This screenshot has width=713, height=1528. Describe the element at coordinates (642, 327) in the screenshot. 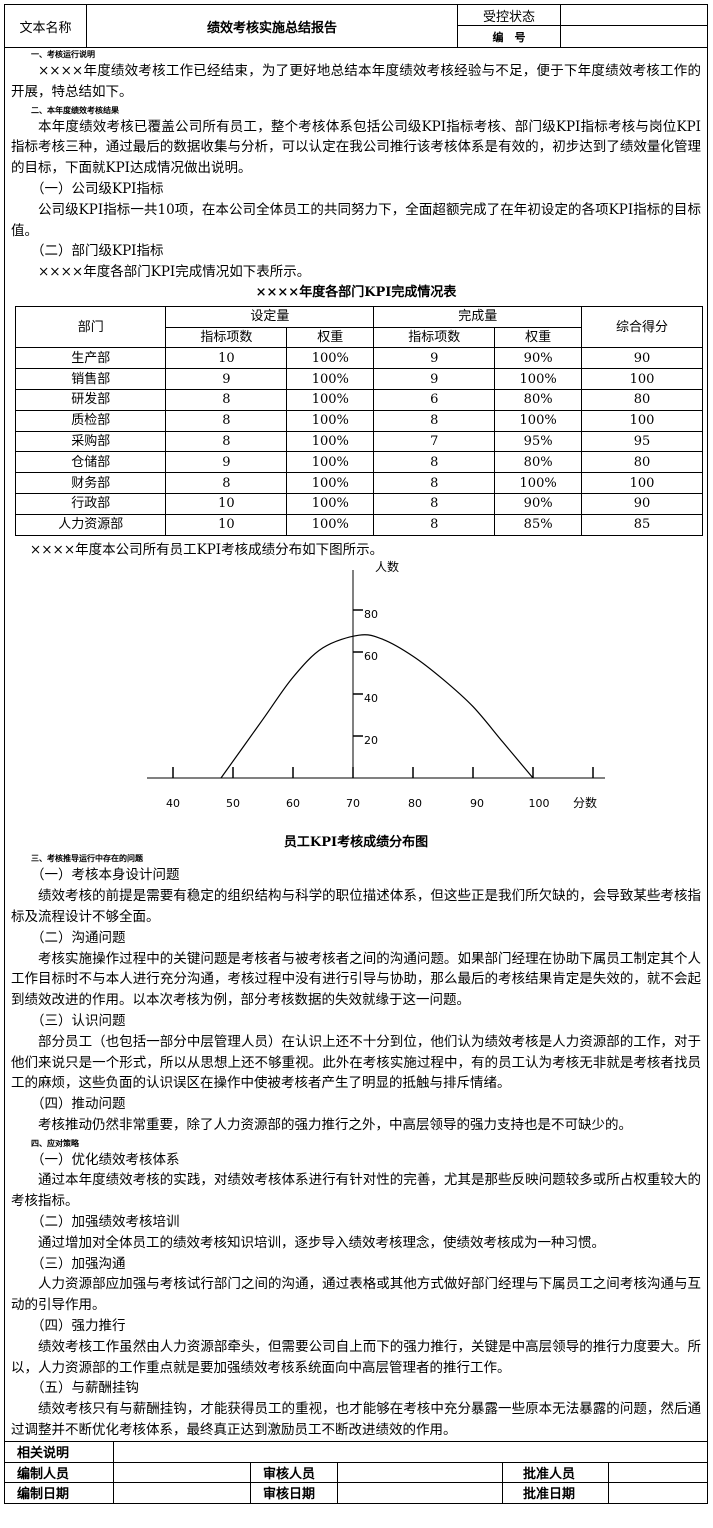

I see `col-header-score: 综合得分` at that location.